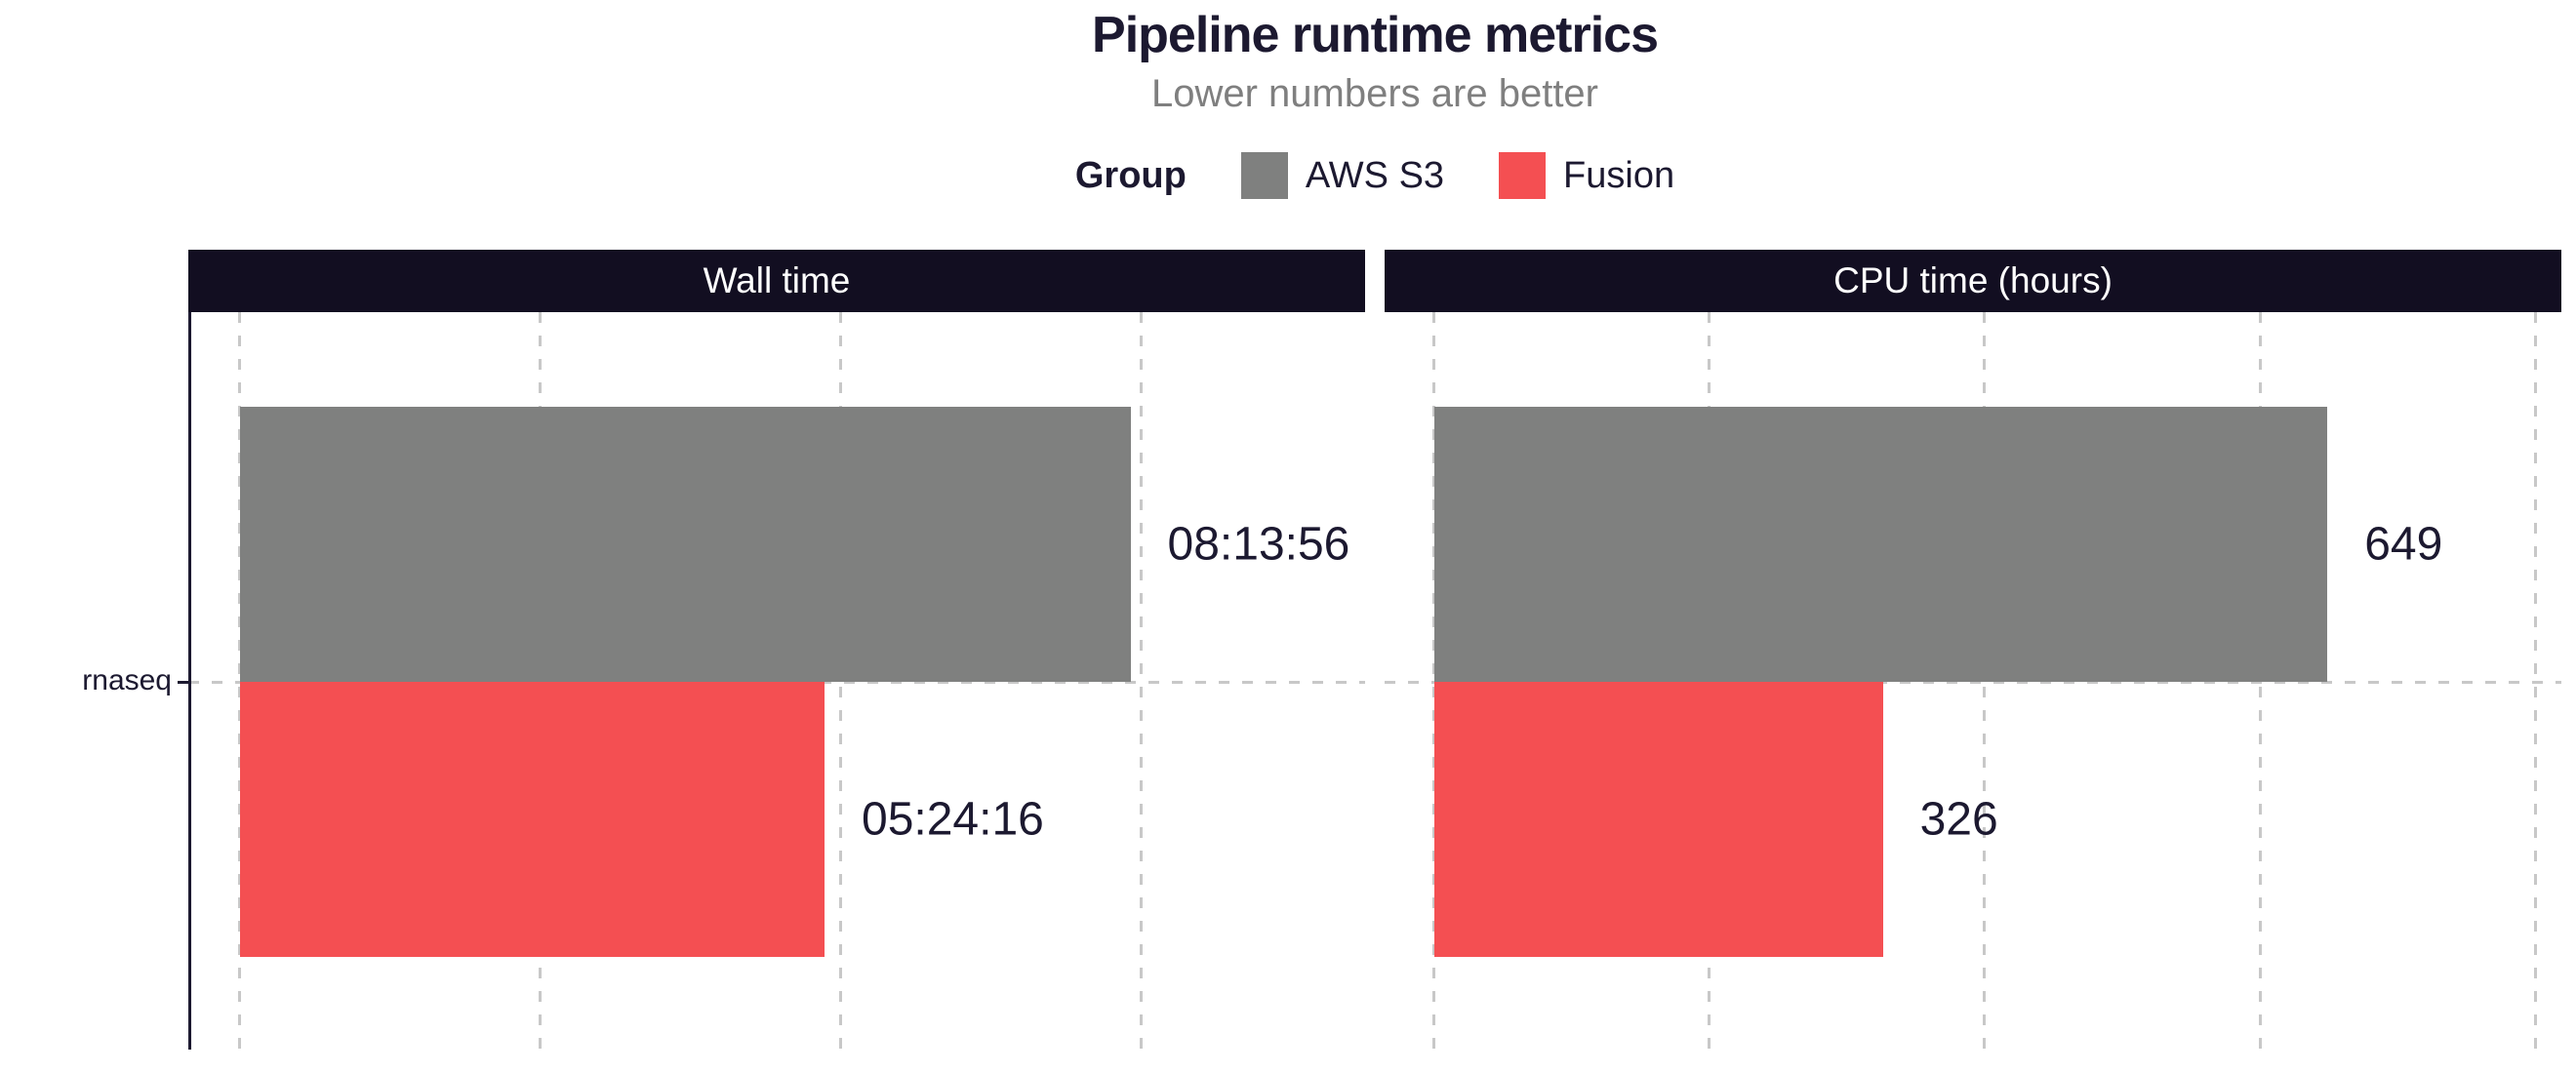 This screenshot has height=1073, width=2576. Describe the element at coordinates (183, 682) in the screenshot. I see `y-axis-tick` at that location.